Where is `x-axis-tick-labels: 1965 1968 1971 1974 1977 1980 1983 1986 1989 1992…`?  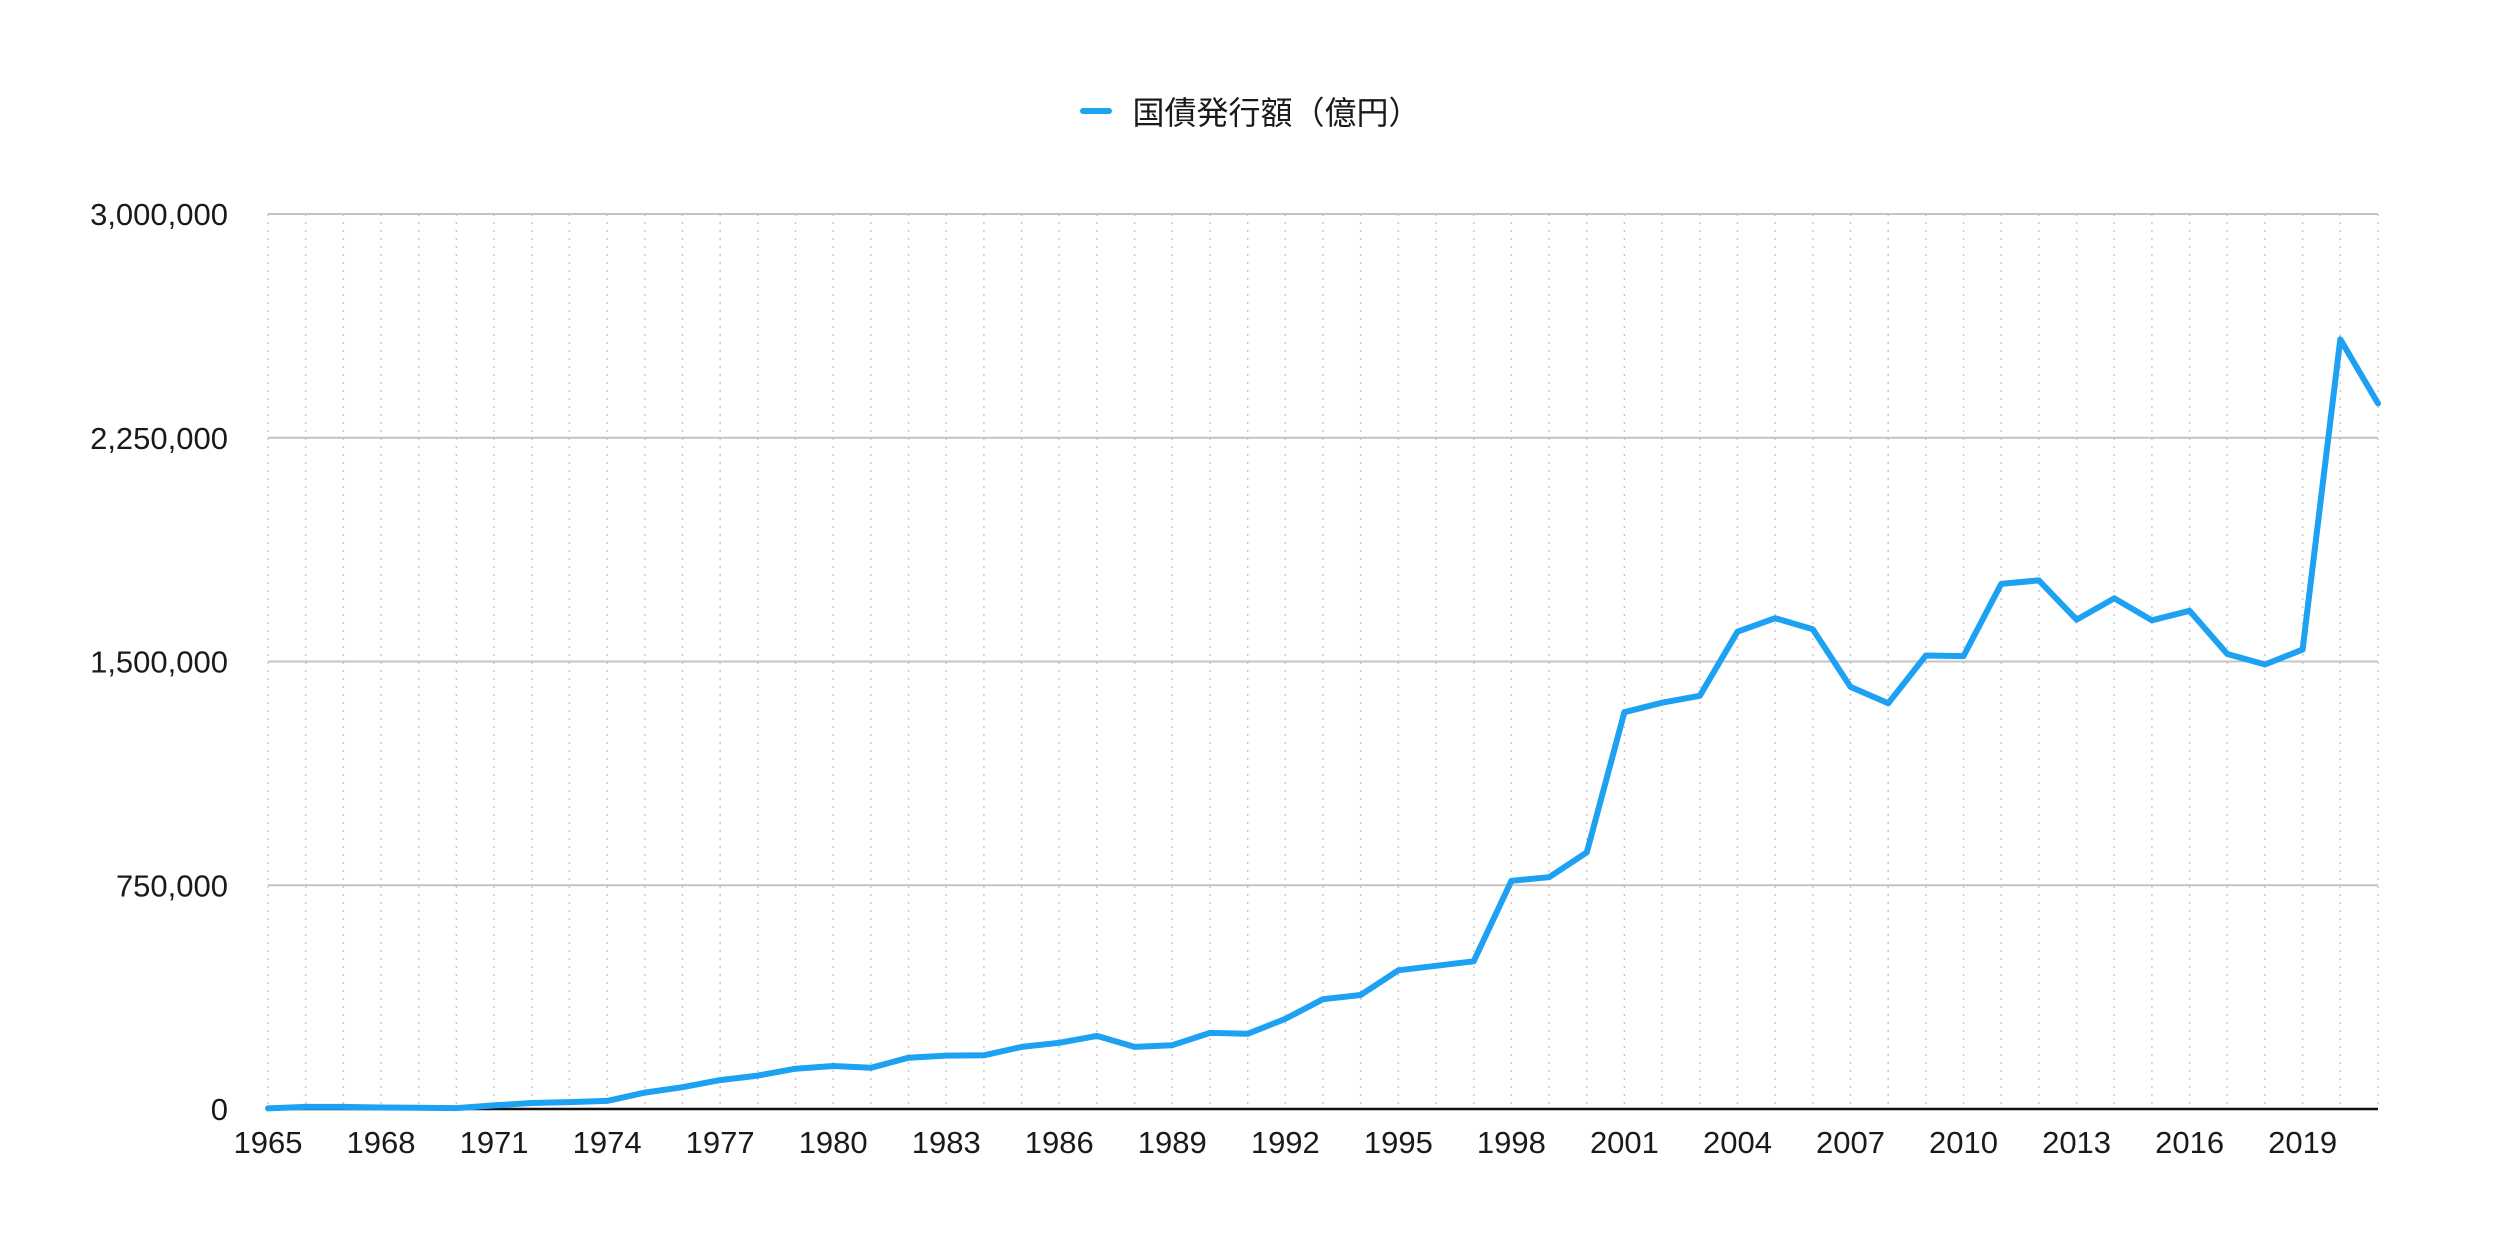
x-axis-tick-labels: 1965 1968 1971 1974 1977 1980 1983 1986 1989 1992… is located at coordinates (1286, 1142).